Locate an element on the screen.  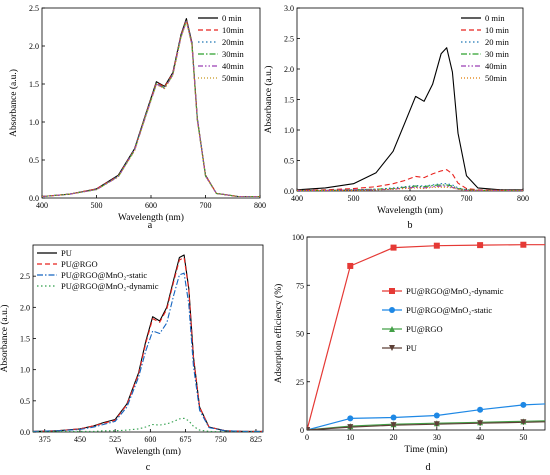
x-tick-label: 450 is located at coordinates (80, 439).